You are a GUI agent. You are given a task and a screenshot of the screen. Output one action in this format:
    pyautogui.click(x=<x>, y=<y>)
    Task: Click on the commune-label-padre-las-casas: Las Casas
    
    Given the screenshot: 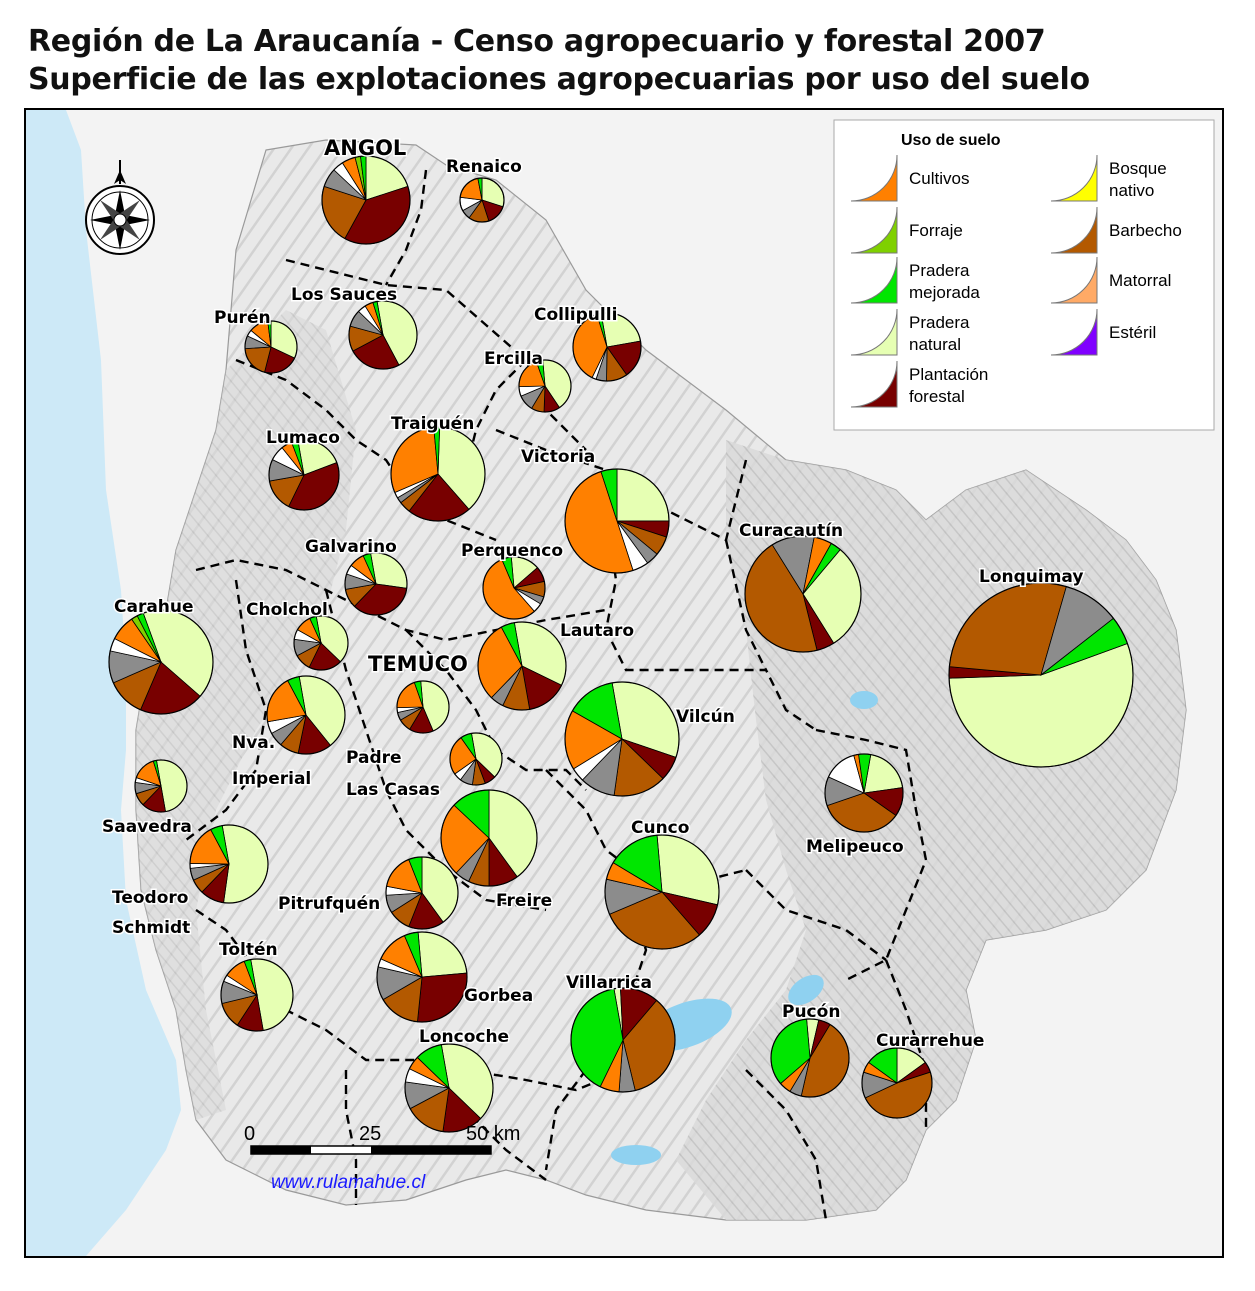 What is the action you would take?
    pyautogui.click(x=393, y=790)
    